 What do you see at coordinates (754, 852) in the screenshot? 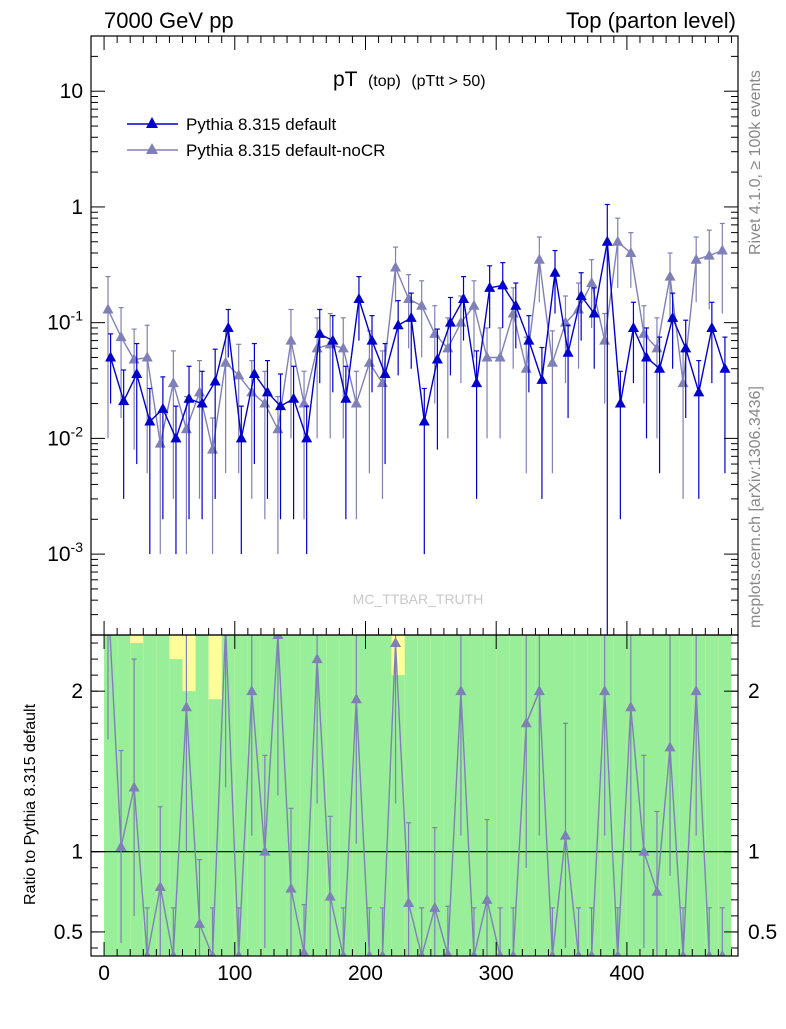
I see `ratio-ytick-label-right: 1` at bounding box center [754, 852].